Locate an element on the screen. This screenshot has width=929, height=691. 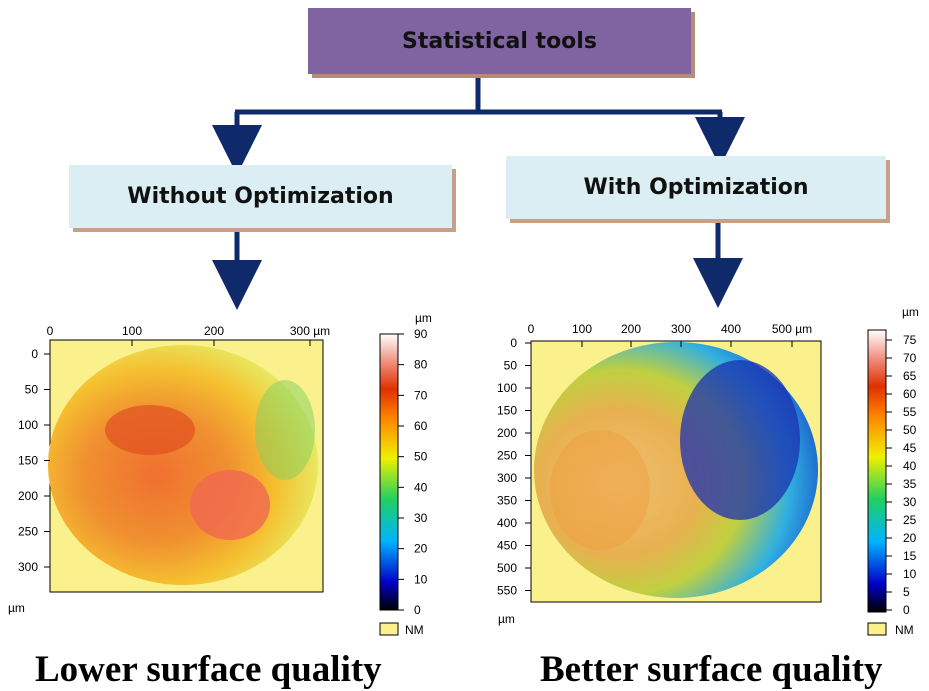
with-optimization-label: With Optimization is located at coordinates (696, 187).